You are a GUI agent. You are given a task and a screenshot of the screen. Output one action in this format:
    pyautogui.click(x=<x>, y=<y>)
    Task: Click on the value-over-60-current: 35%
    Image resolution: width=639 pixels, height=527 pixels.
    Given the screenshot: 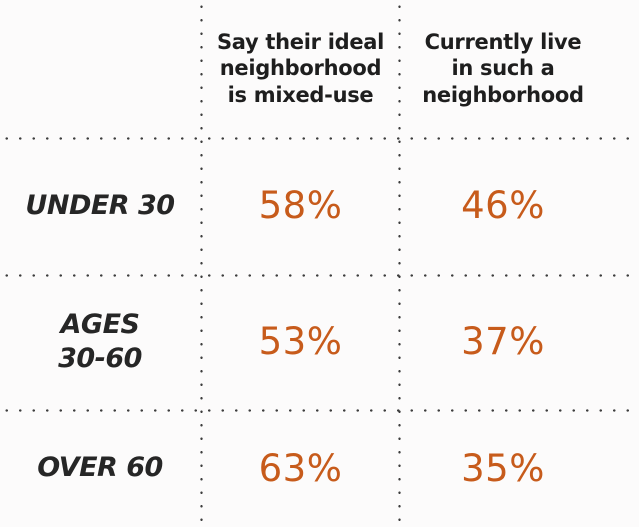 What is the action you would take?
    pyautogui.click(x=503, y=468)
    